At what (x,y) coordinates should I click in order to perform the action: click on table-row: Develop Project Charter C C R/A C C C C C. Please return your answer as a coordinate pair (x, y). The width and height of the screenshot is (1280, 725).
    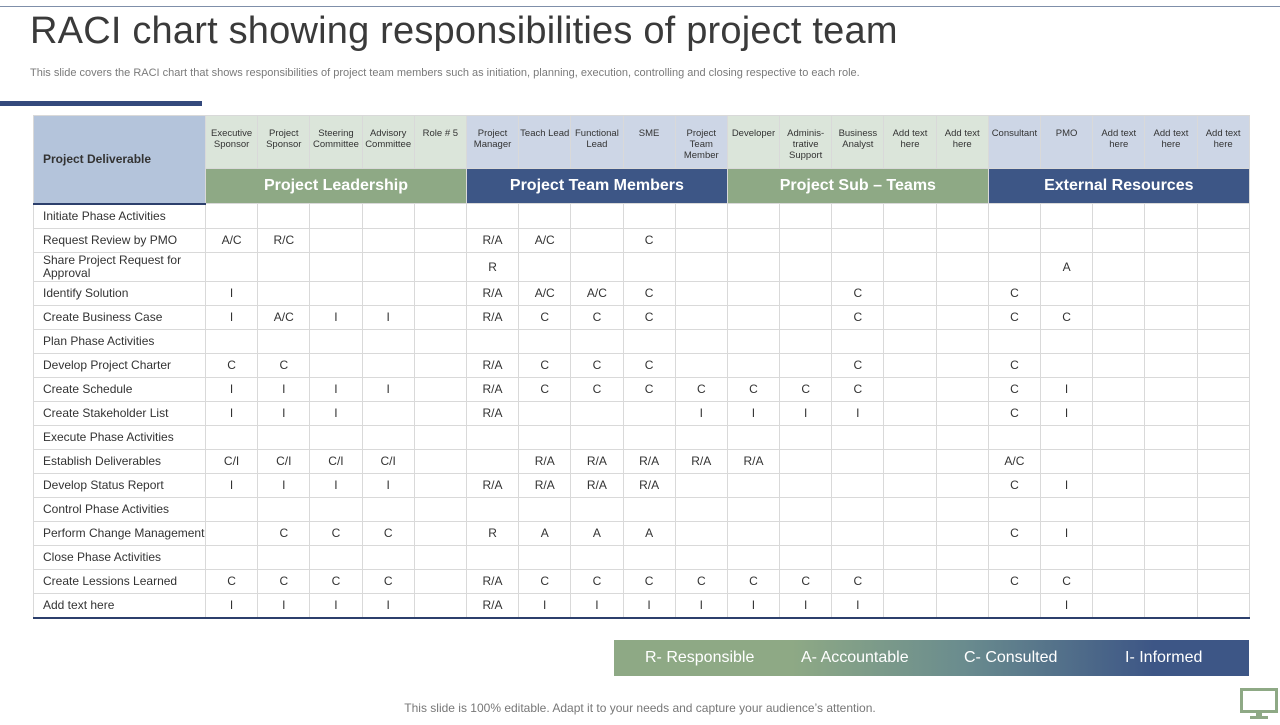
    Looking at the image, I should click on (641, 365).